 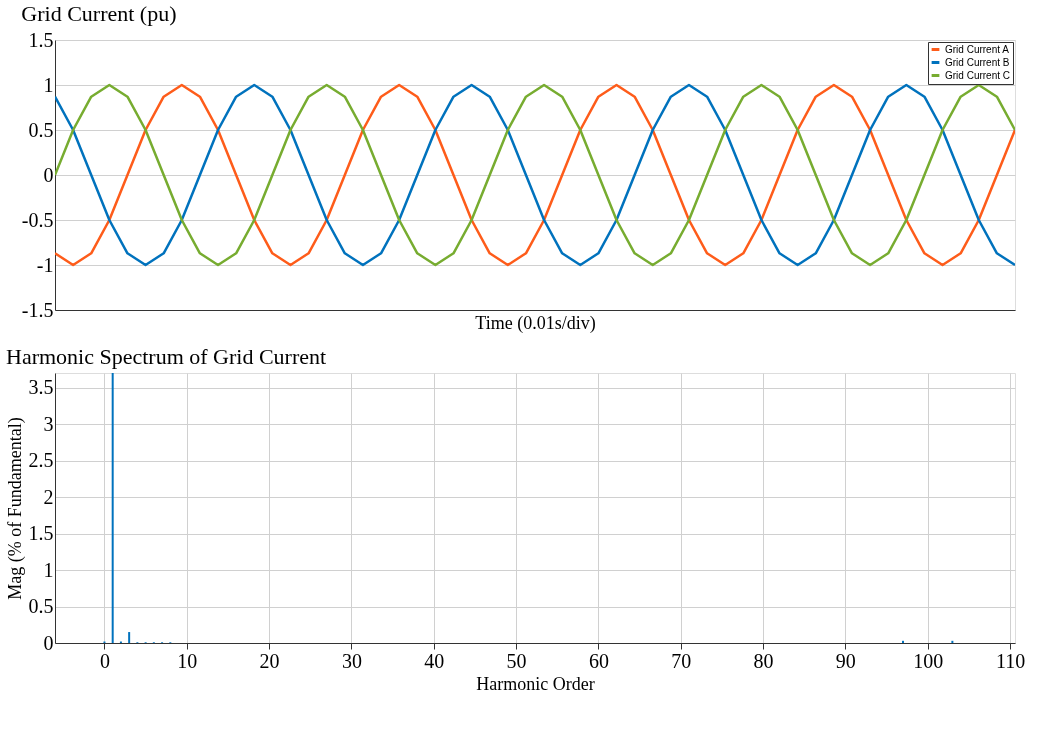 What do you see at coordinates (978, 75) in the screenshot?
I see `legend-label: Grid Current C` at bounding box center [978, 75].